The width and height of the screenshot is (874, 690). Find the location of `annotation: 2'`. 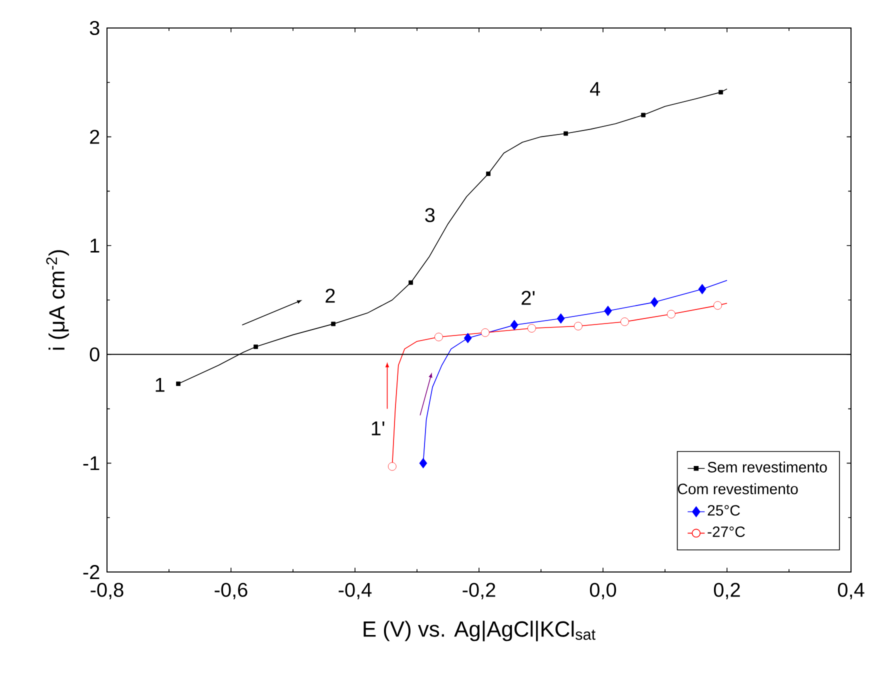

annotation: 2' is located at coordinates (528, 297).